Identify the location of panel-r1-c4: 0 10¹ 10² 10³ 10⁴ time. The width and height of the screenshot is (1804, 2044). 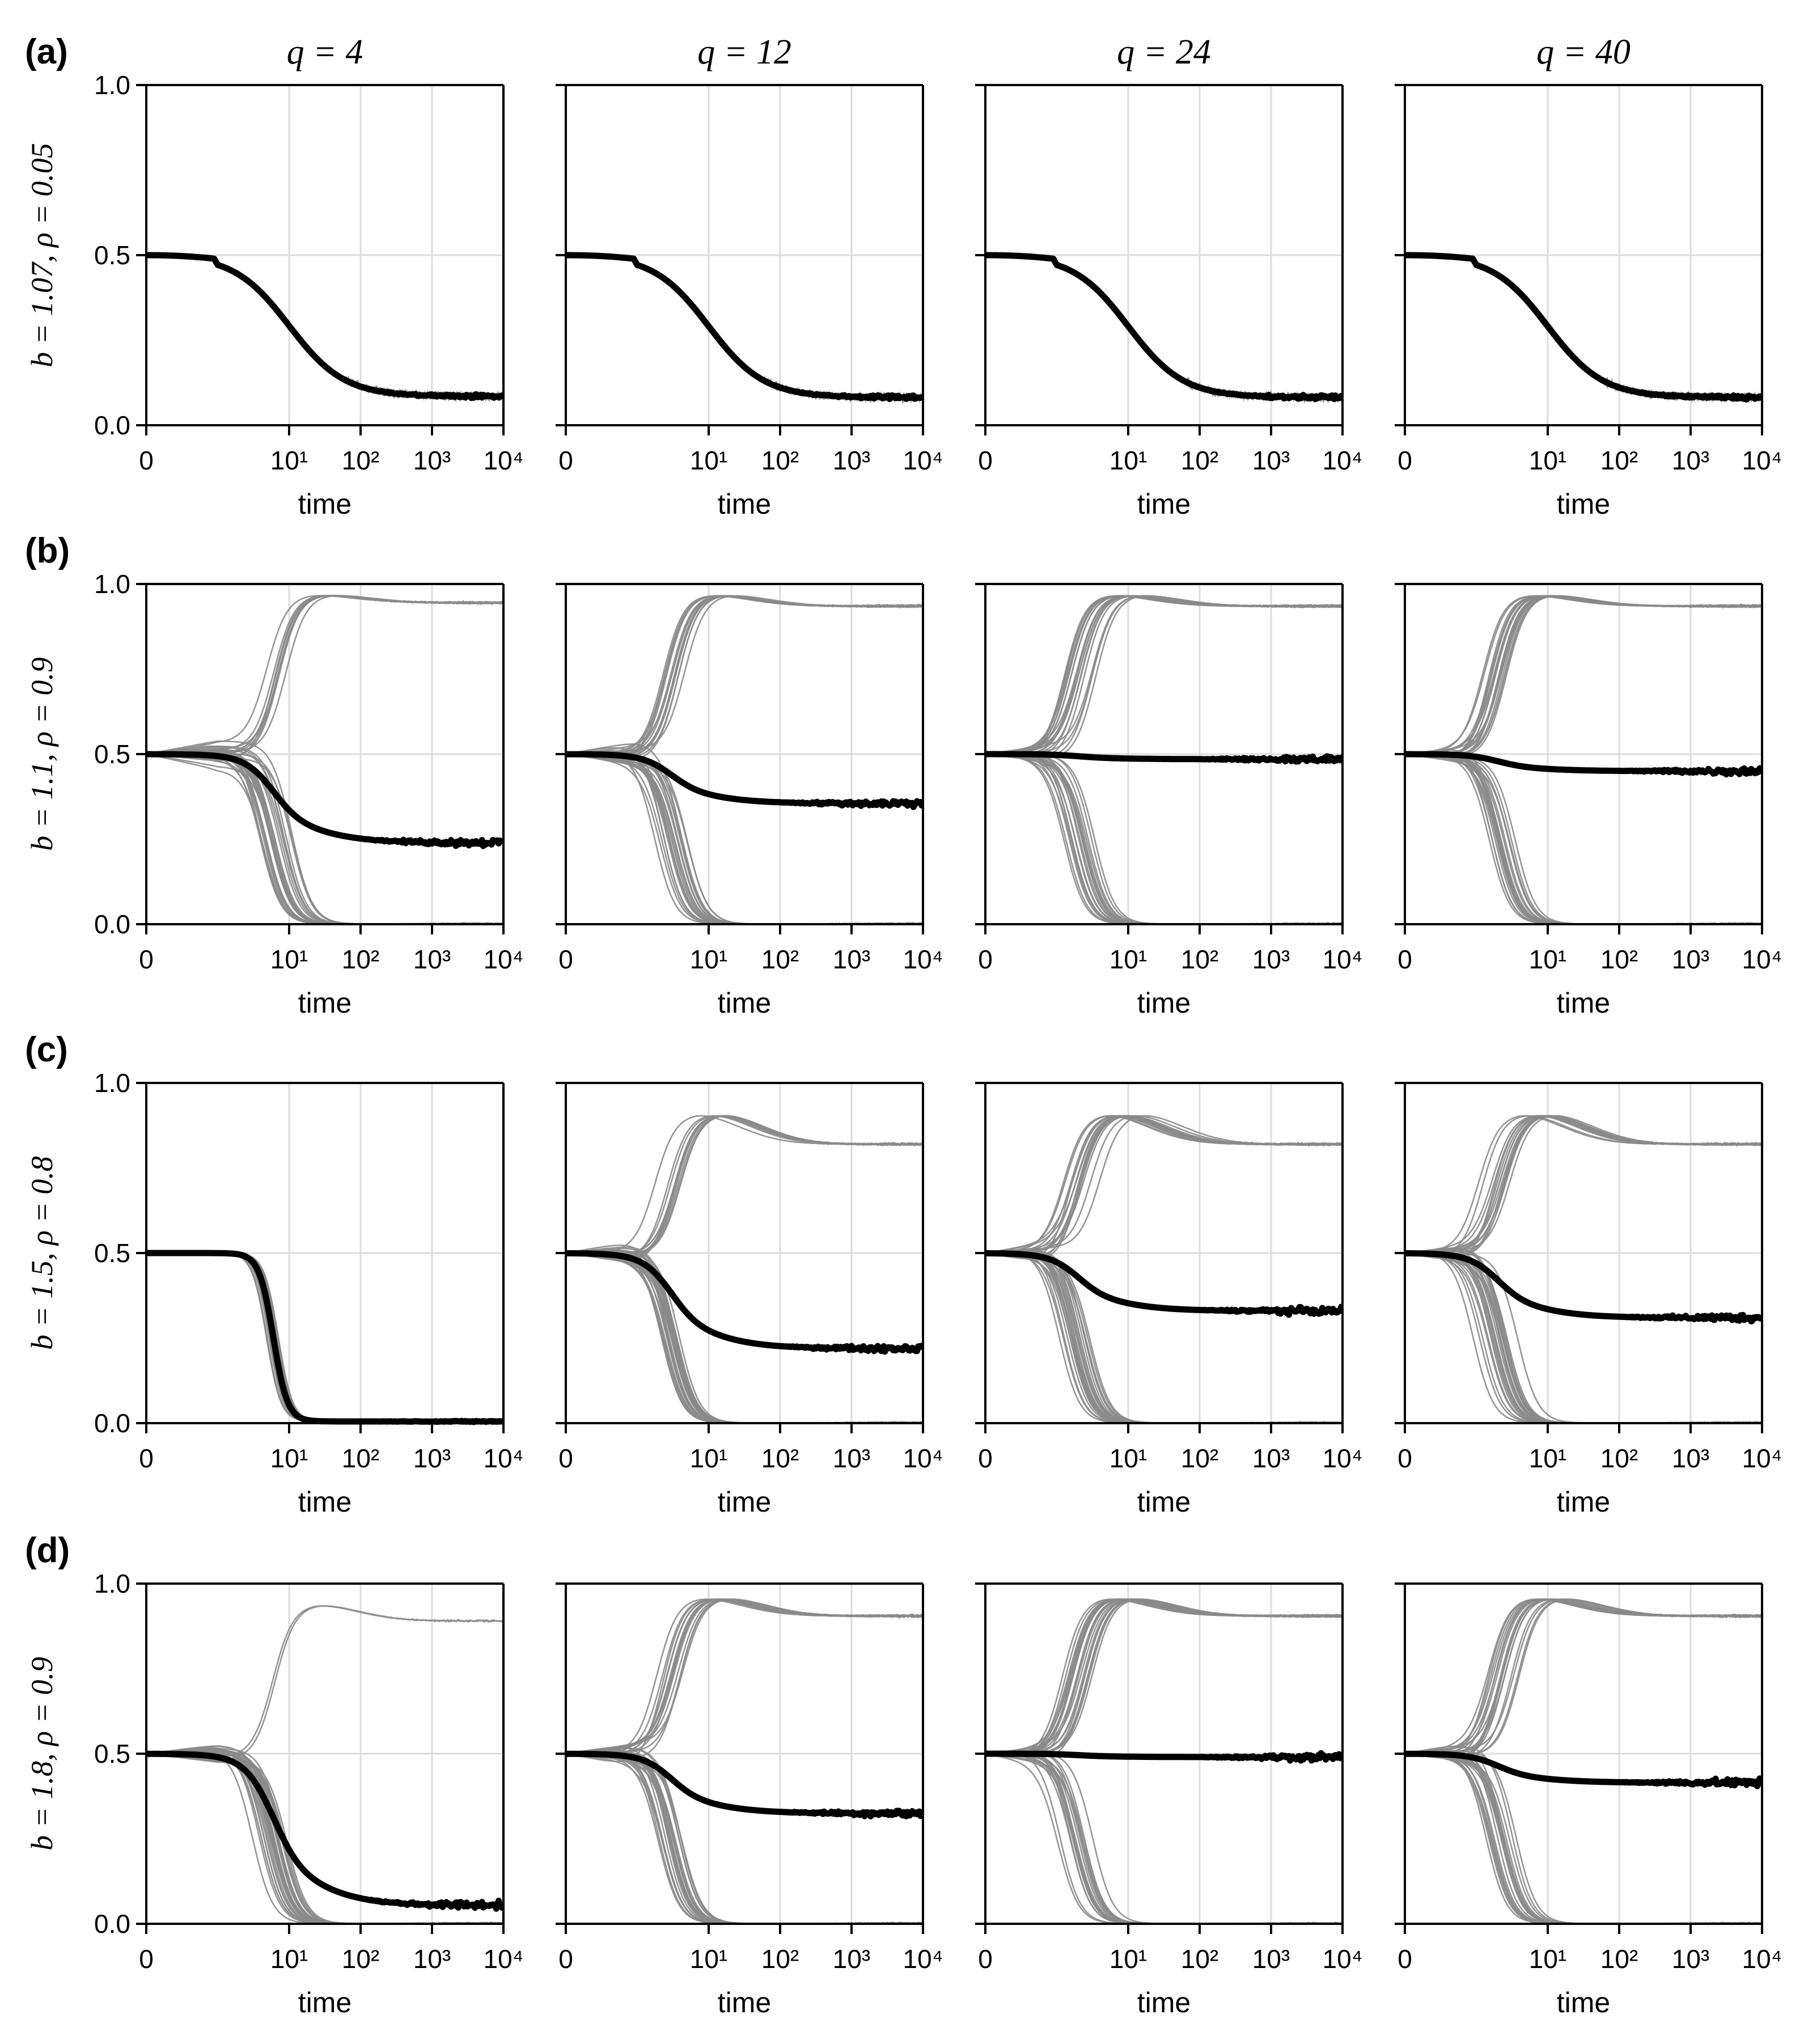
(1588, 302).